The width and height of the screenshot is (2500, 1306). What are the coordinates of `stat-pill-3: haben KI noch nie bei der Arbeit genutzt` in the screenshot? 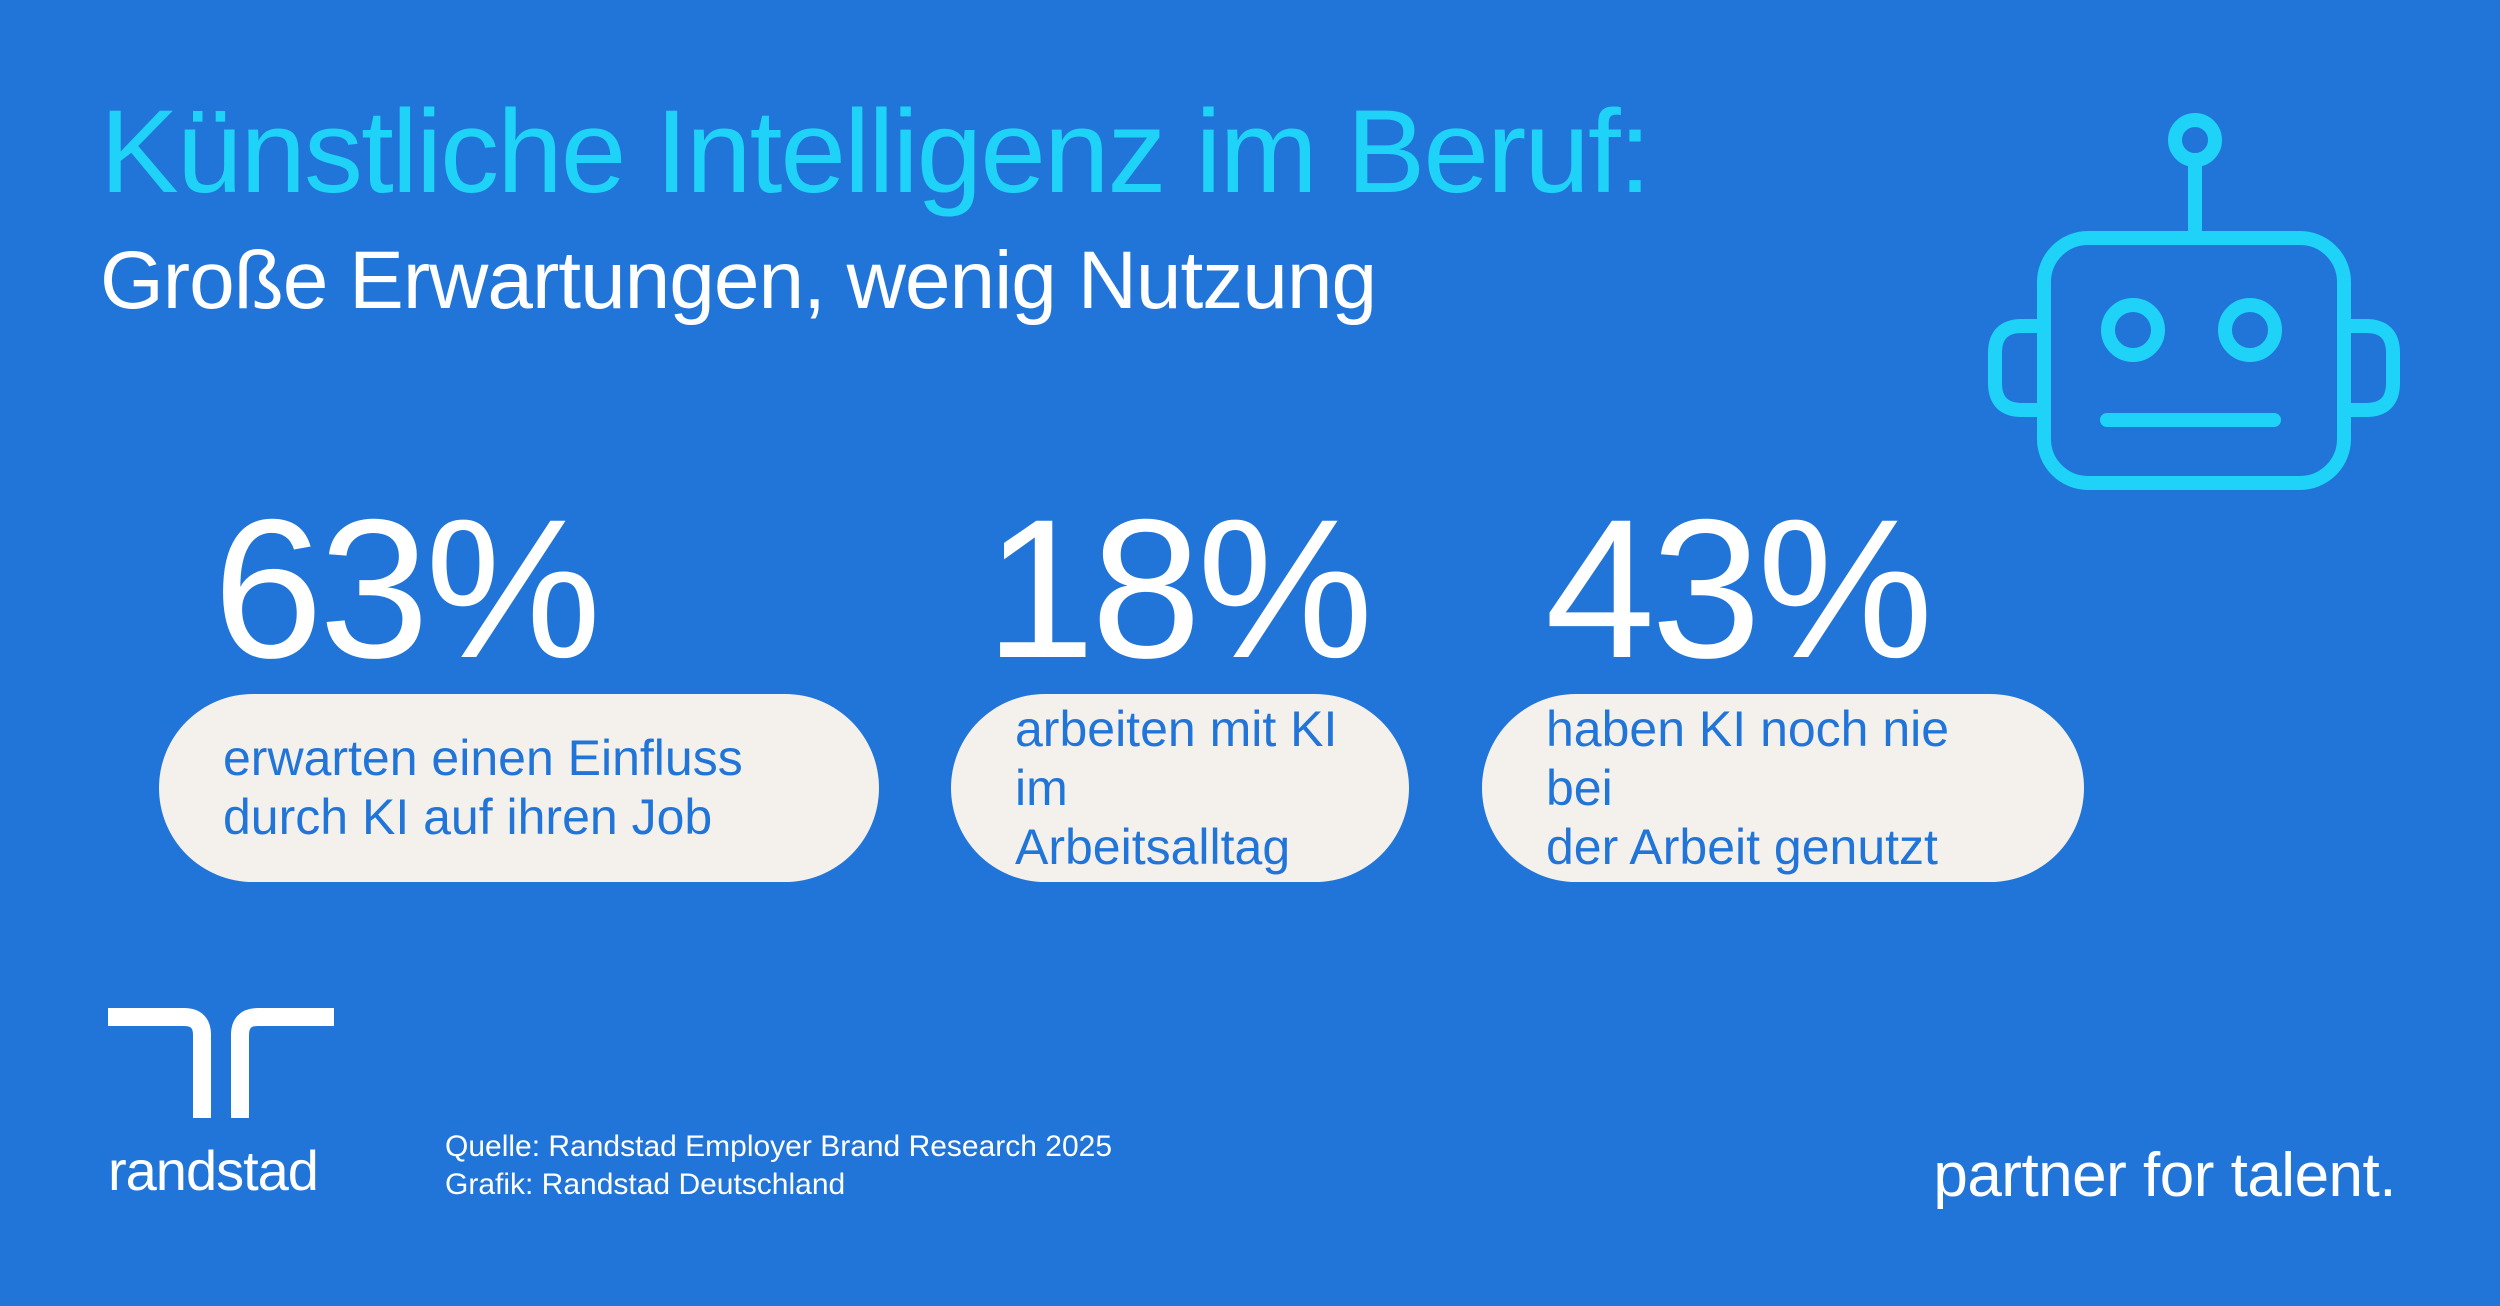 It's located at (1783, 788).